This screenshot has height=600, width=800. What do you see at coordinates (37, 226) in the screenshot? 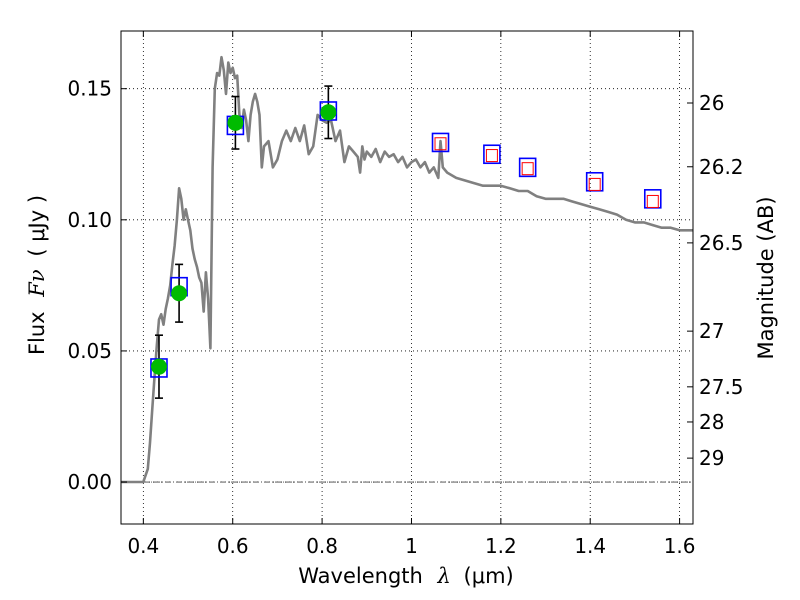
I see `y-axis-label-unit: ( μJy )` at bounding box center [37, 226].